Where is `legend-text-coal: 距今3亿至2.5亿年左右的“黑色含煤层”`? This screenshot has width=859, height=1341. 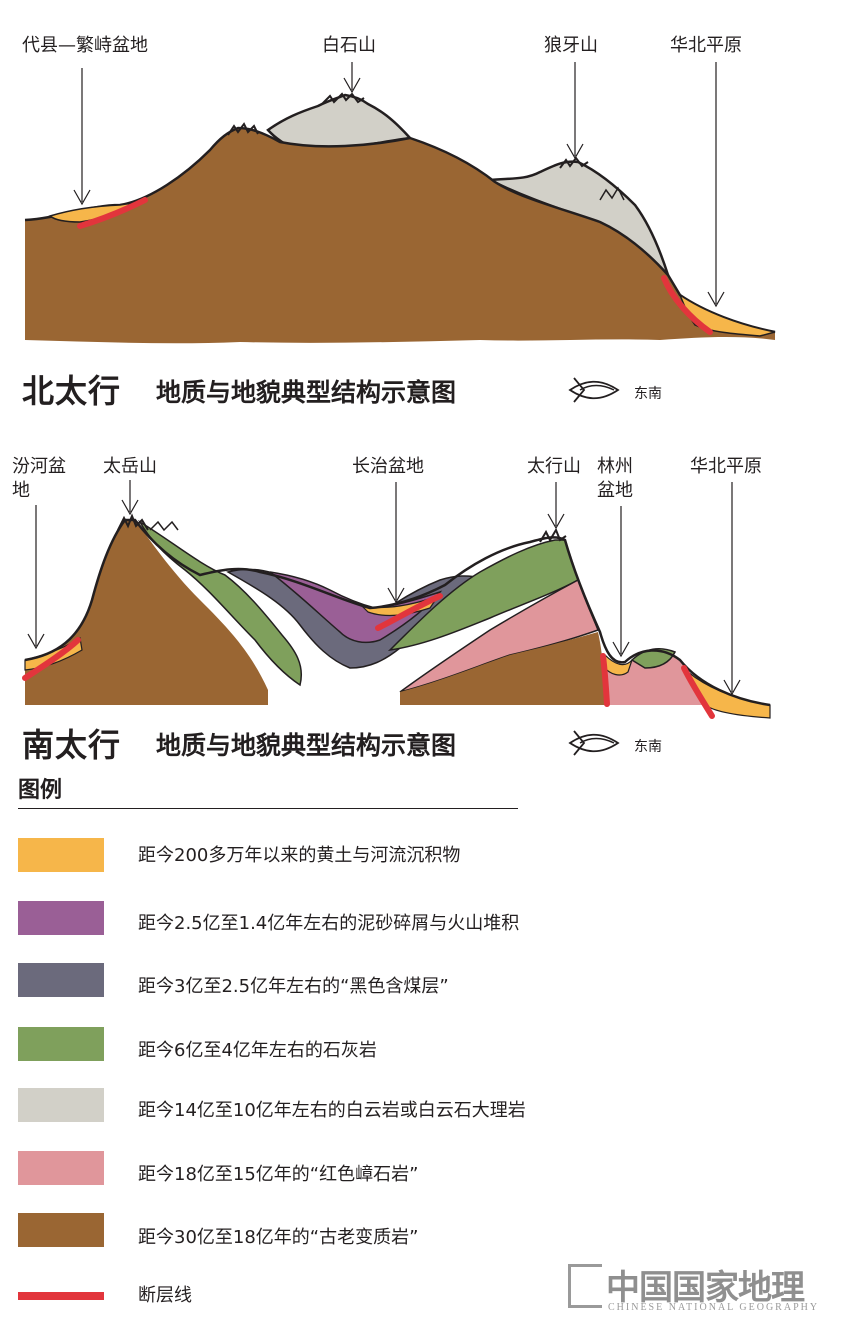
legend-text-coal: 距今3亿至2.5亿年左右的“黑色含煤层” is located at coordinates (293, 986).